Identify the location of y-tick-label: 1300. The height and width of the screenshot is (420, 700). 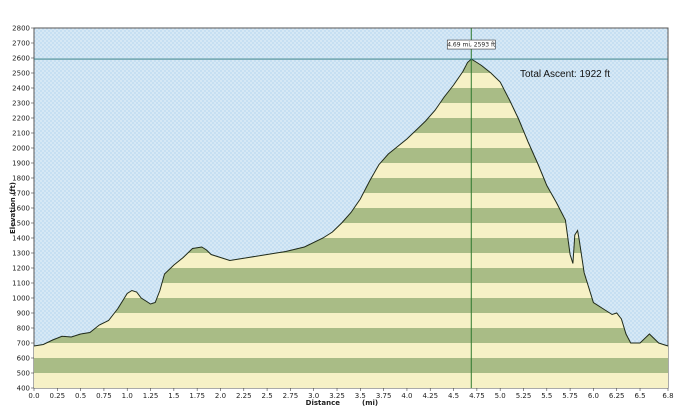
(21, 253).